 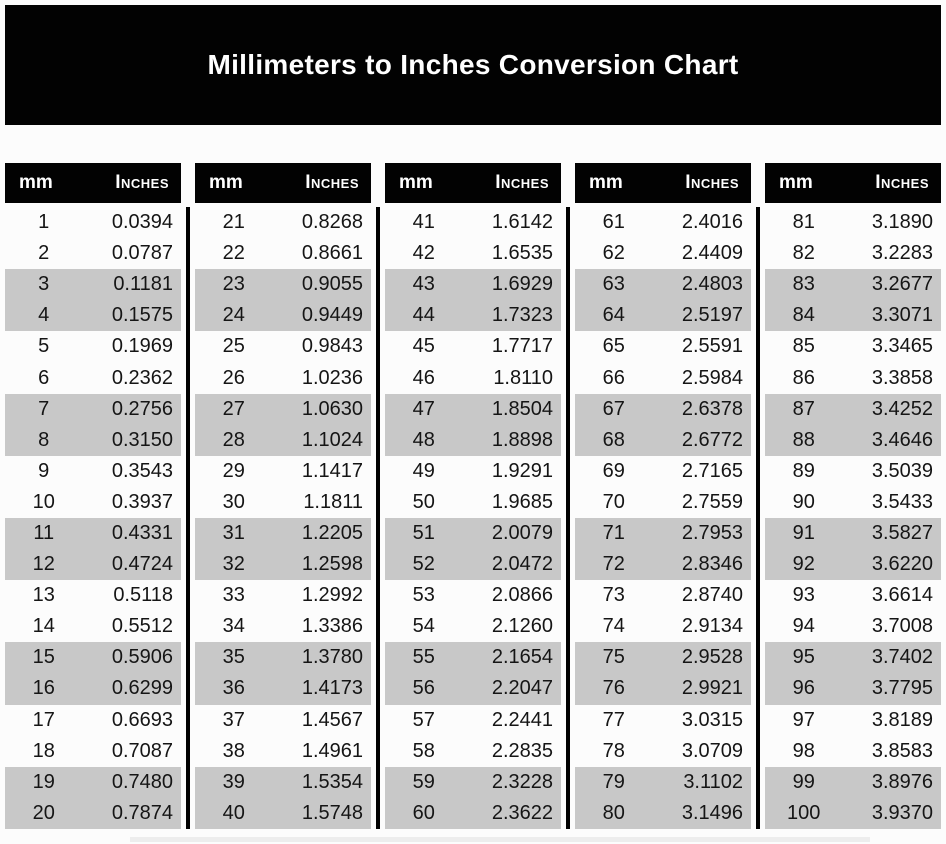 I want to click on mm-value: 92, so click(x=803, y=564).